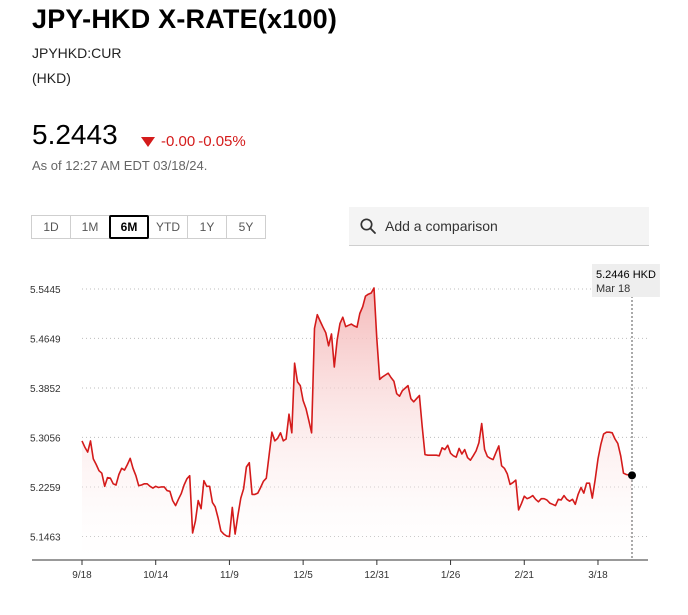 Image resolution: width=688 pixels, height=615 pixels. What do you see at coordinates (75, 134) in the screenshot?
I see `current-price: 5.2443` at bounding box center [75, 134].